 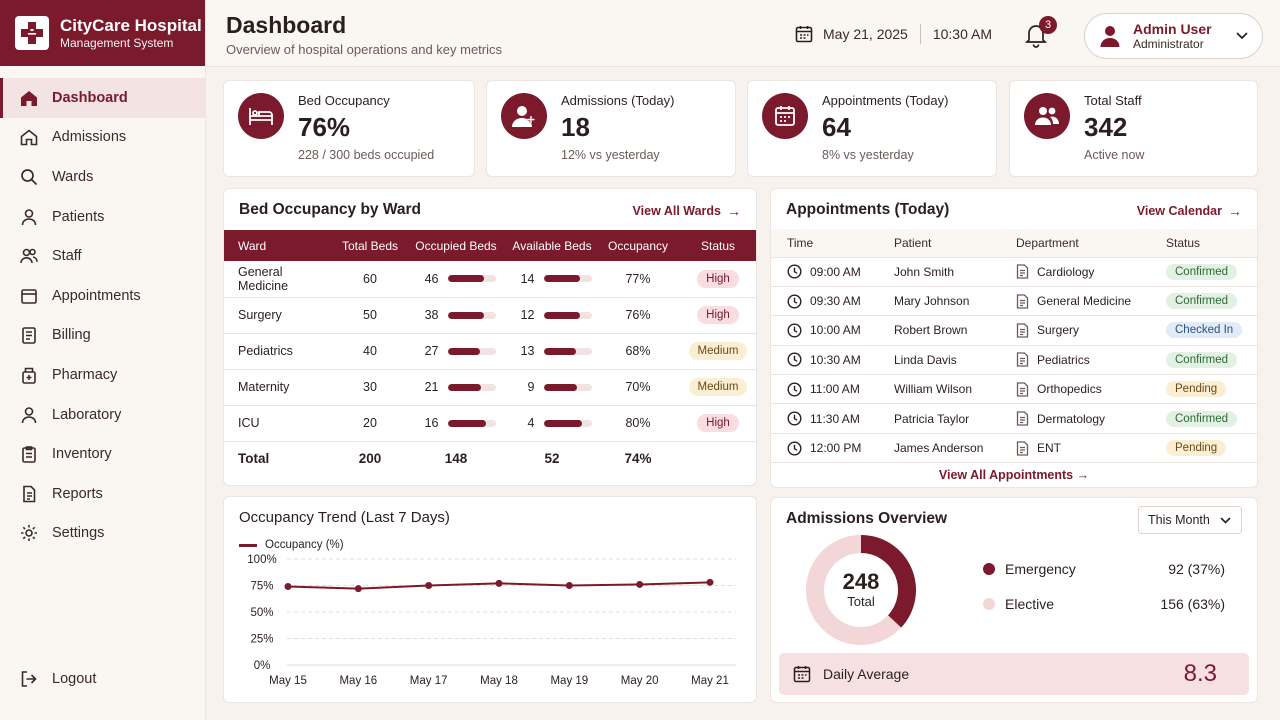 What do you see at coordinates (279, 315) in the screenshot?
I see `ward-name: Surgery` at bounding box center [279, 315].